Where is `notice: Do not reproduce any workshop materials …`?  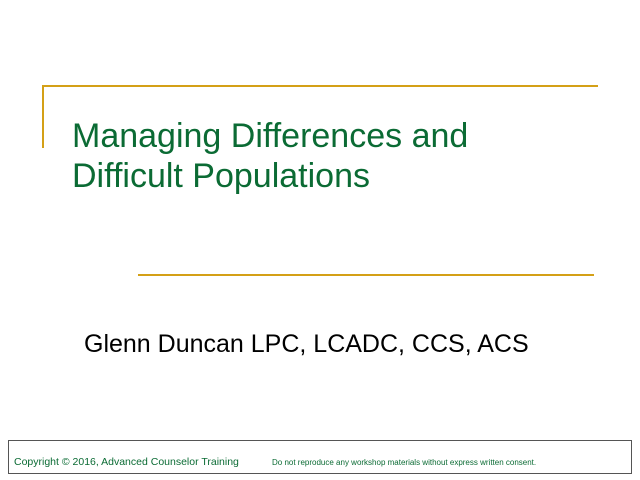 notice: Do not reproduce any workshop materials … is located at coordinates (404, 462).